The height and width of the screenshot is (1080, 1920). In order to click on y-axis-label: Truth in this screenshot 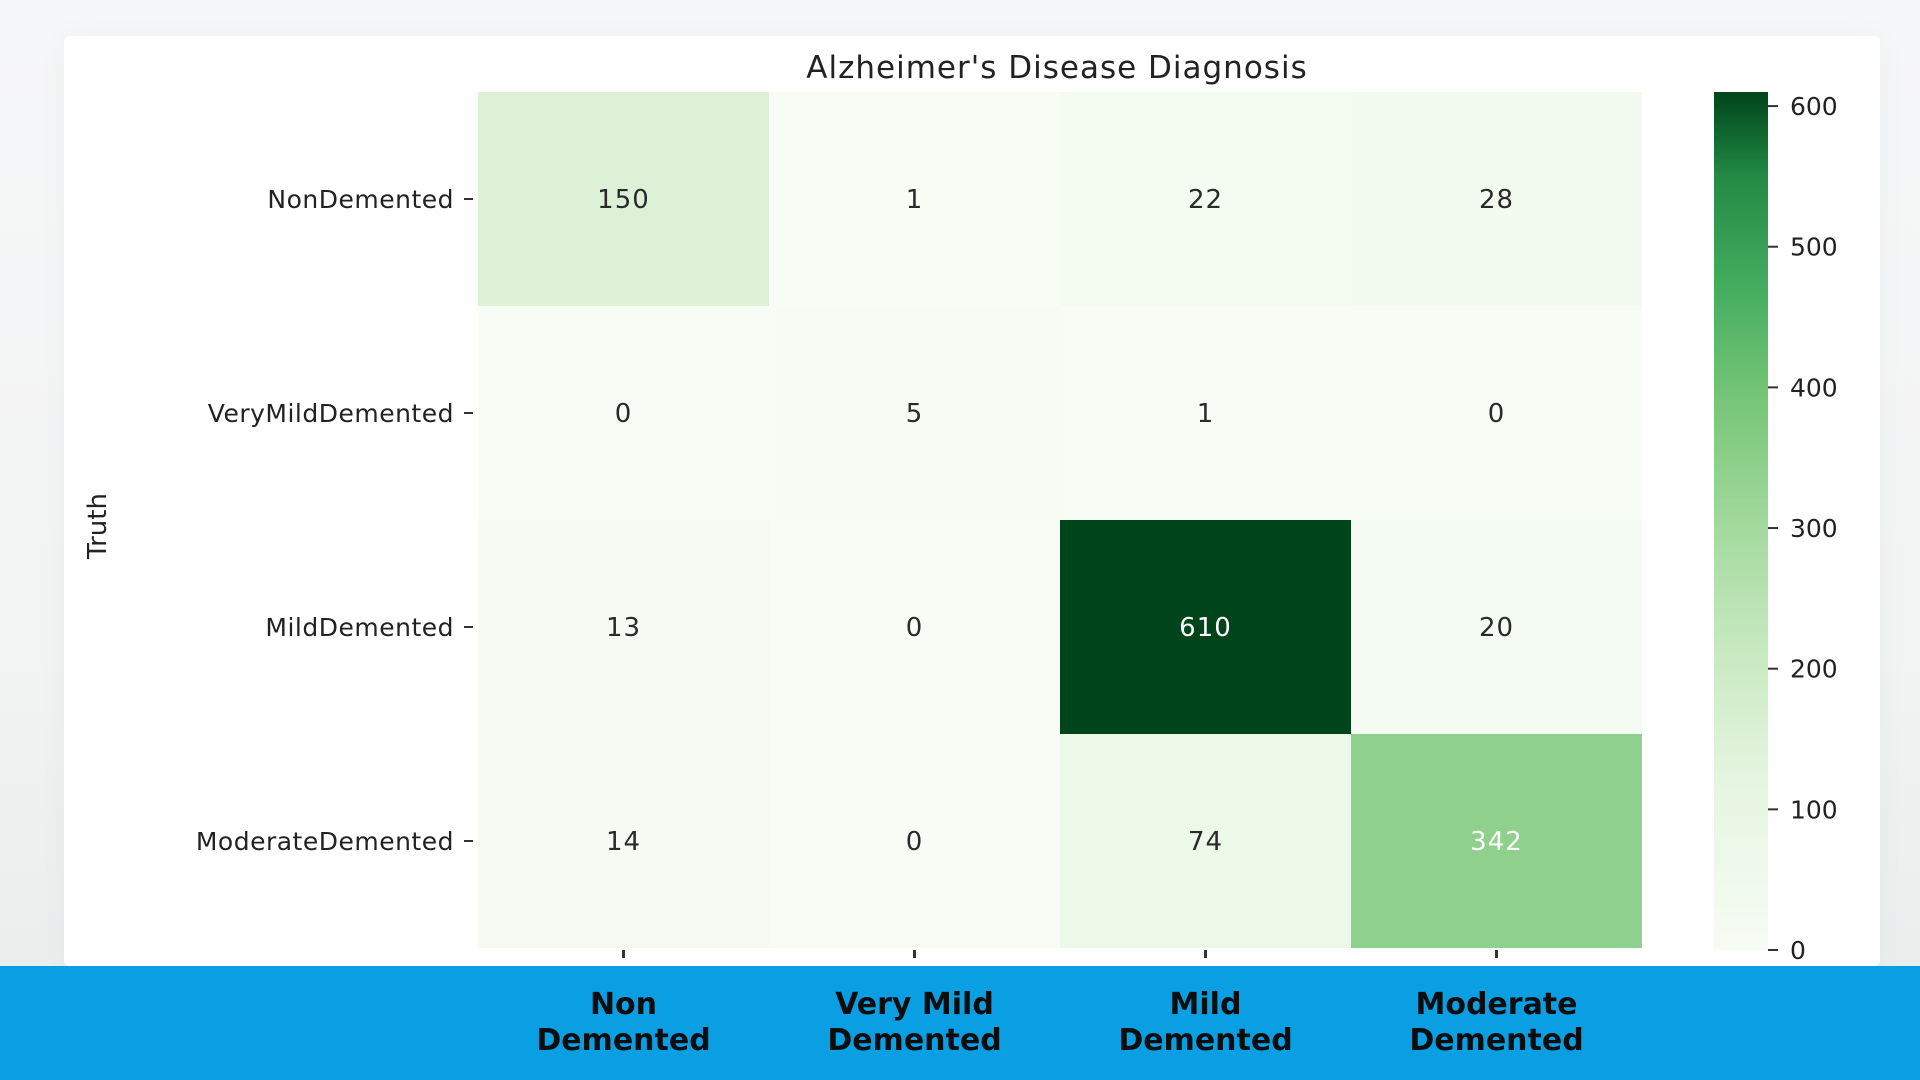, I will do `click(98, 526)`.